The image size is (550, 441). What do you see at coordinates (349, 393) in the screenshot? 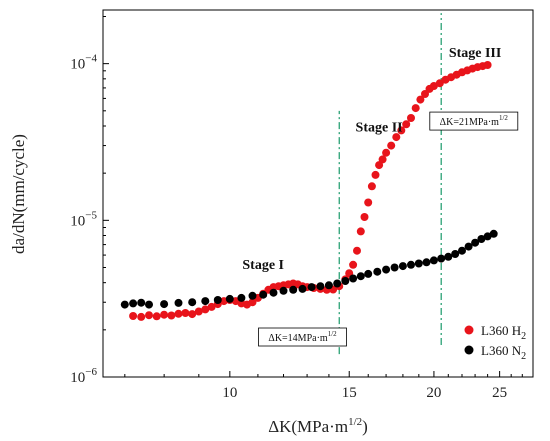
I see `x-tick-label: 15` at bounding box center [349, 393].